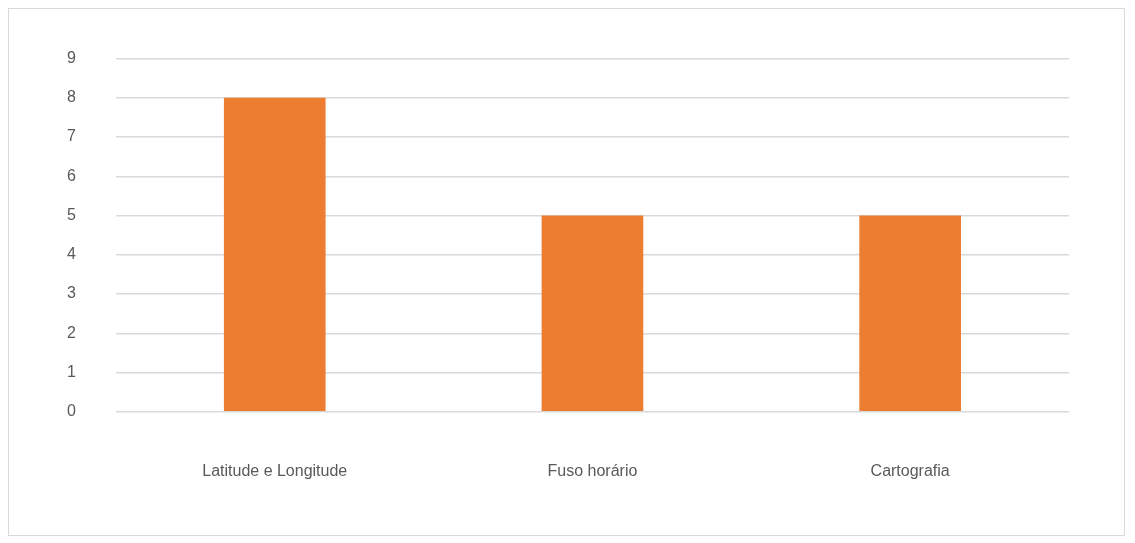 This screenshot has width=1135, height=543. Describe the element at coordinates (71, 411) in the screenshot. I see `y-tick-label: 0` at that location.